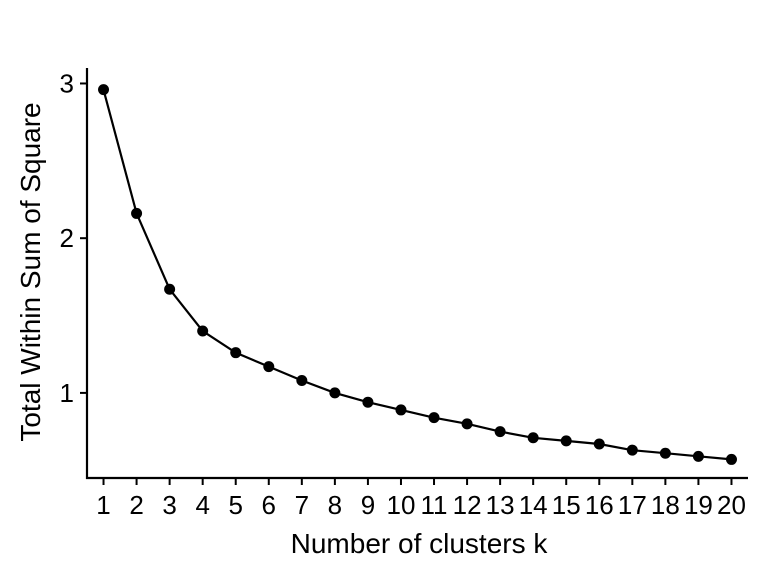 This screenshot has width=768, height=576. Describe the element at coordinates (665, 505) in the screenshot. I see `x-tick-label: 18` at that location.